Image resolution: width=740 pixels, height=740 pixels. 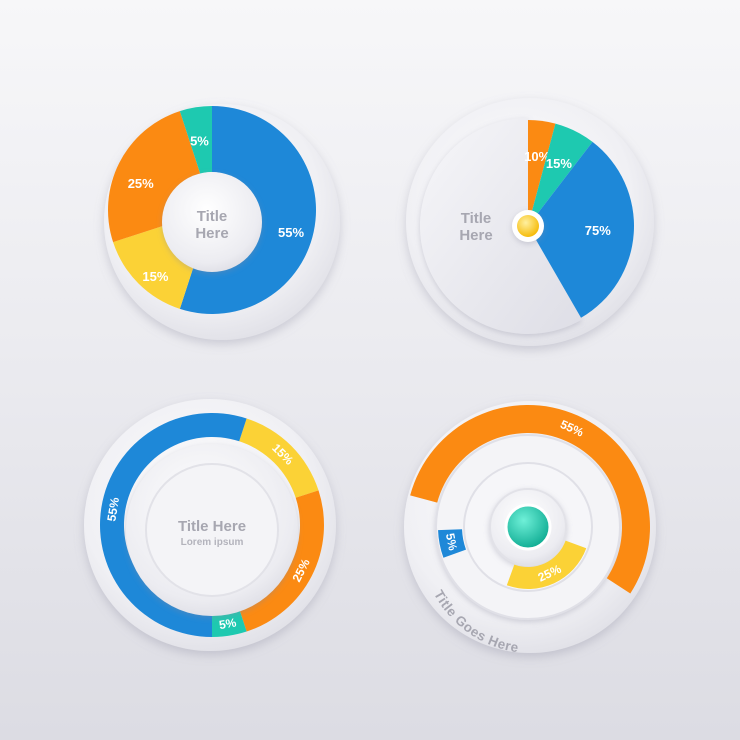 What do you see at coordinates (211, 233) in the screenshot?
I see `chart-1-title-line-2: Here` at bounding box center [211, 233].